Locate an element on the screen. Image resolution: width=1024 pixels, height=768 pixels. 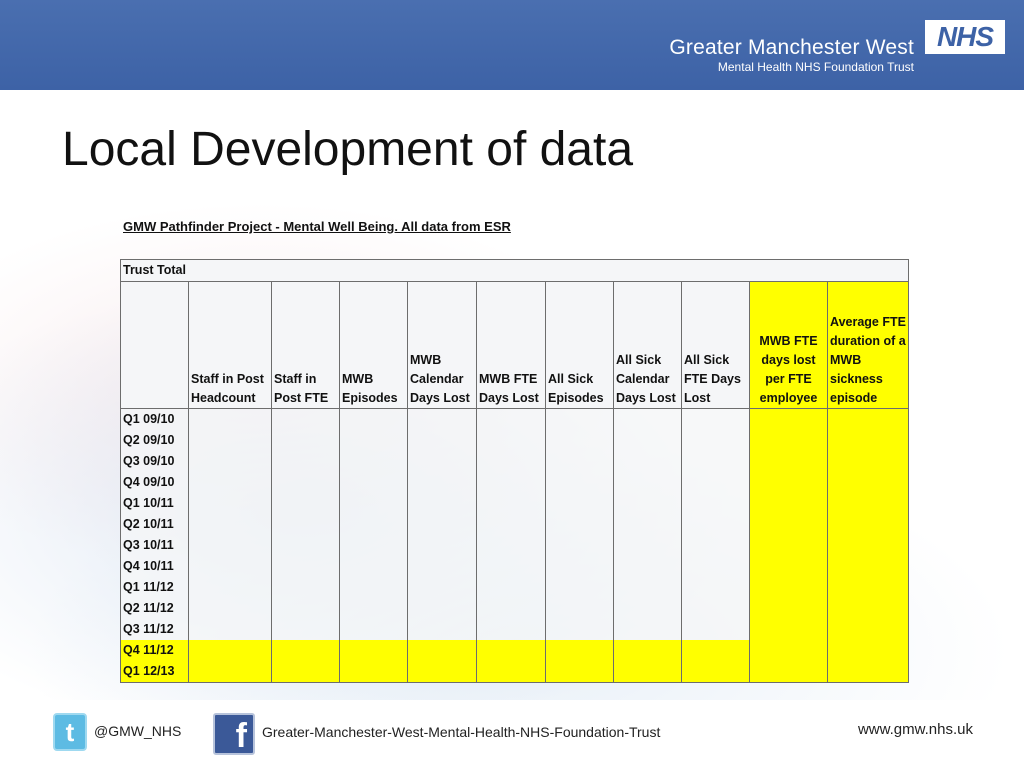
table-row: Q3 10/11 is located at coordinates (514, 545).